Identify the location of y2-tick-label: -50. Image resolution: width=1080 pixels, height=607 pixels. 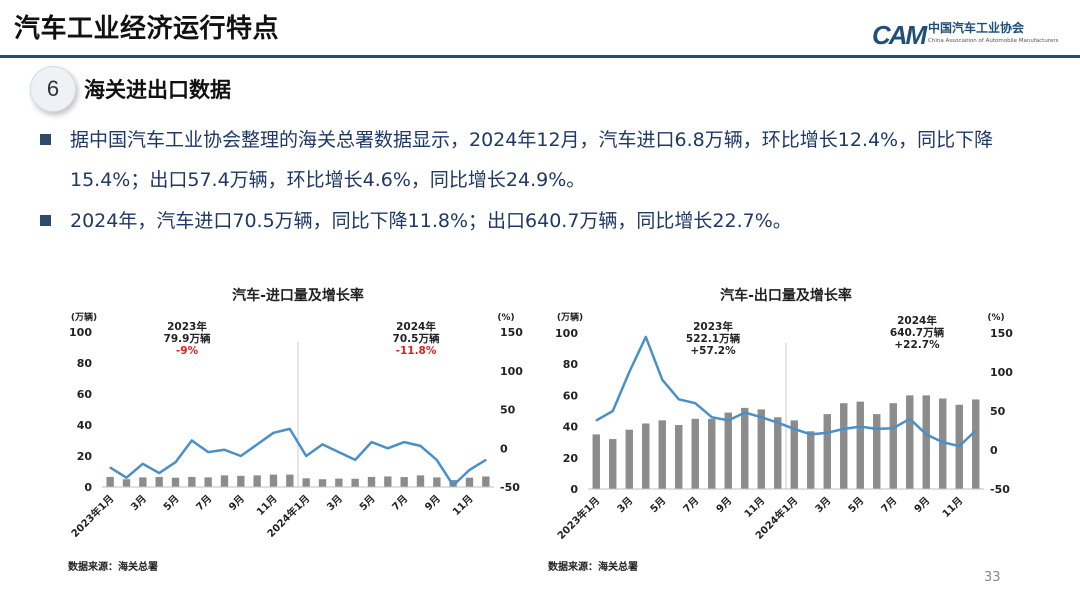
(1000, 489).